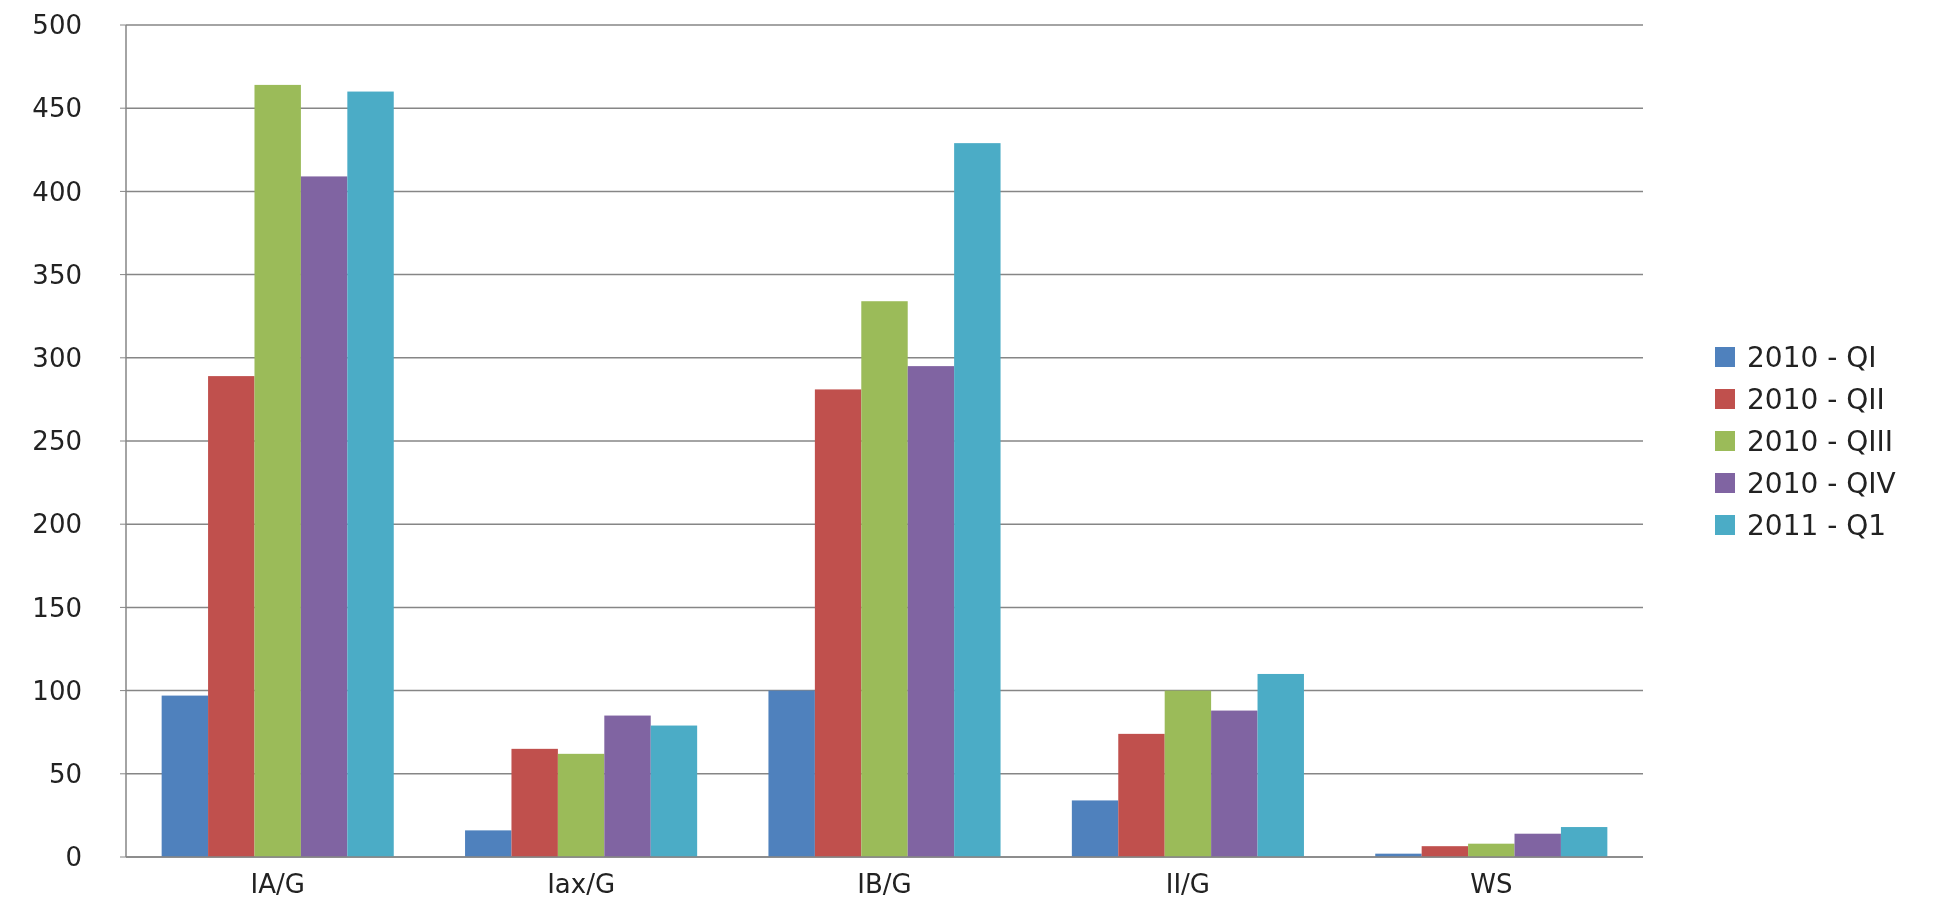  What do you see at coordinates (1812, 357) in the screenshot?
I see `legend-label: 2010 - QI` at bounding box center [1812, 357].